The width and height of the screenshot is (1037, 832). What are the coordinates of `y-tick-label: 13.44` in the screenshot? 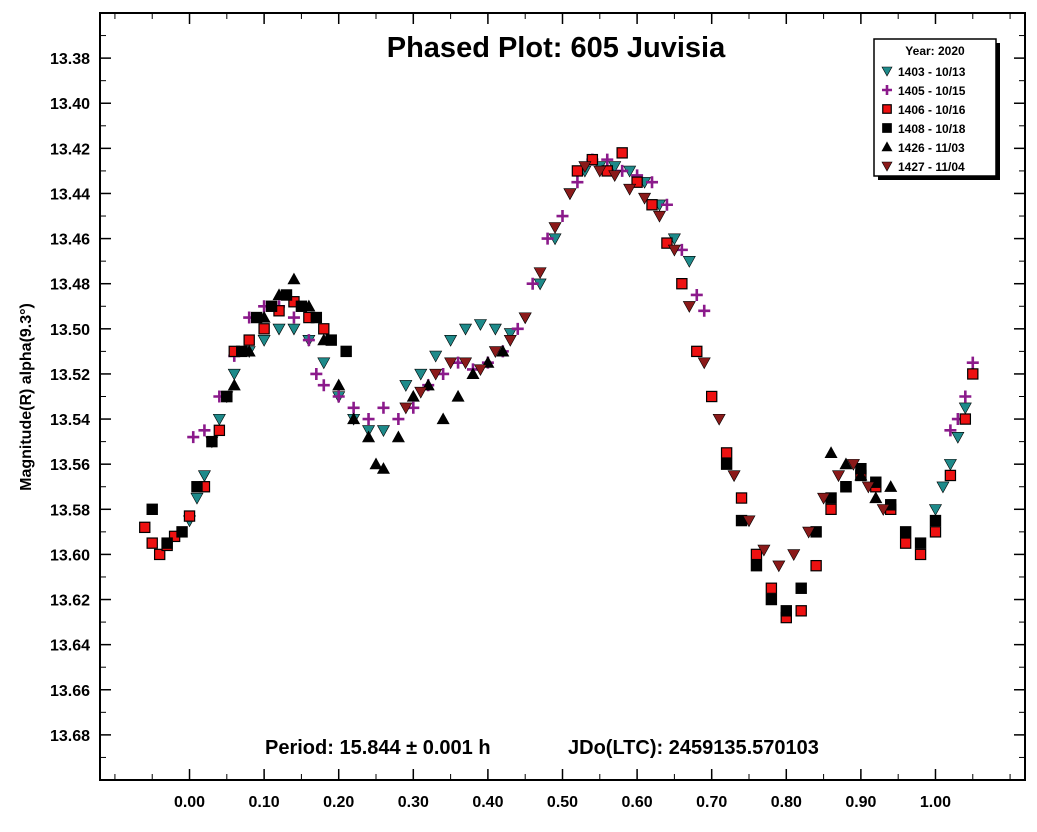 It's located at (70, 194).